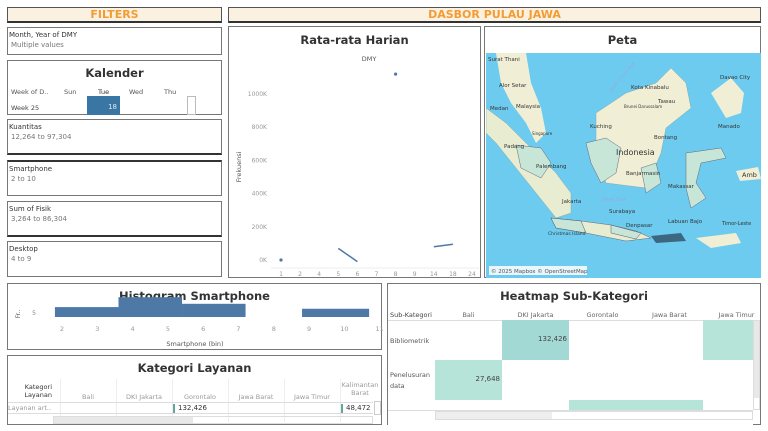 Image resolution: width=768 pixels, height=431 pixels. I want to click on map-label: Denpasar, so click(639, 226).